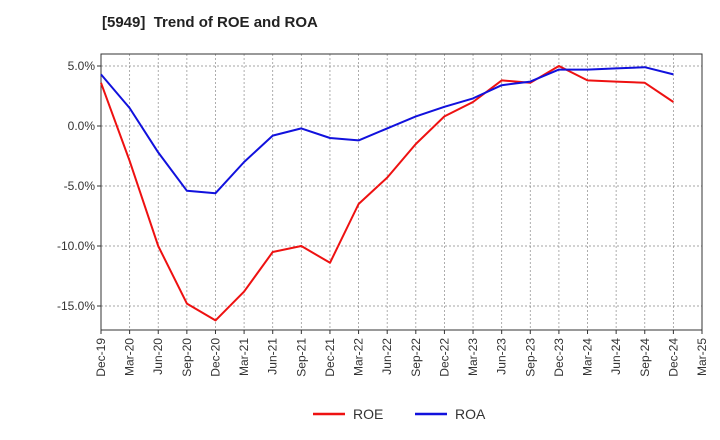 The height and width of the screenshot is (440, 720). What do you see at coordinates (616, 356) in the screenshot?
I see `x-tick-label: Jun-24` at bounding box center [616, 356].